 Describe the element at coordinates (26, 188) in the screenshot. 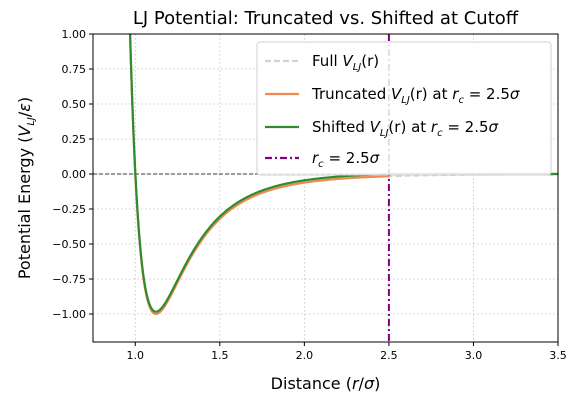

I see `y-axis-label: Potential Energy (VLJ/ε)` at that location.